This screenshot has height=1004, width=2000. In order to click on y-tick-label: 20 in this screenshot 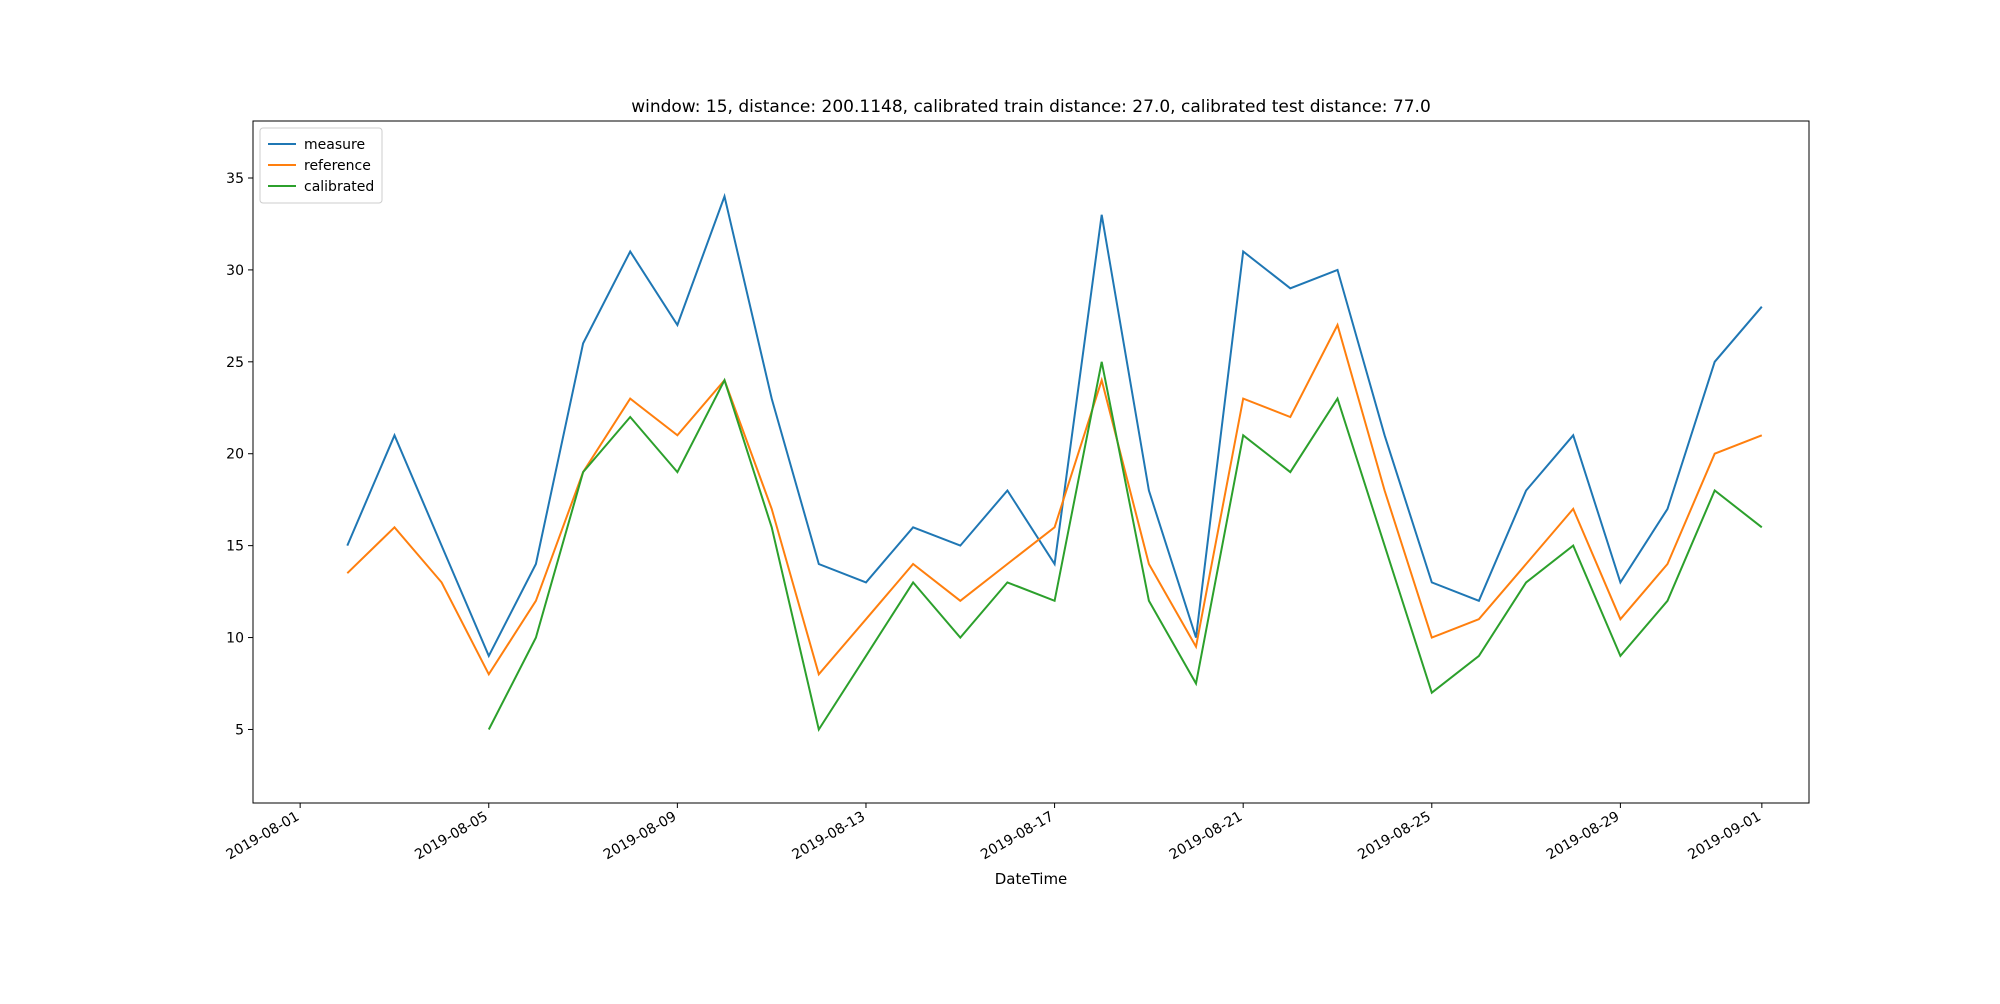, I will do `click(235, 455)`.